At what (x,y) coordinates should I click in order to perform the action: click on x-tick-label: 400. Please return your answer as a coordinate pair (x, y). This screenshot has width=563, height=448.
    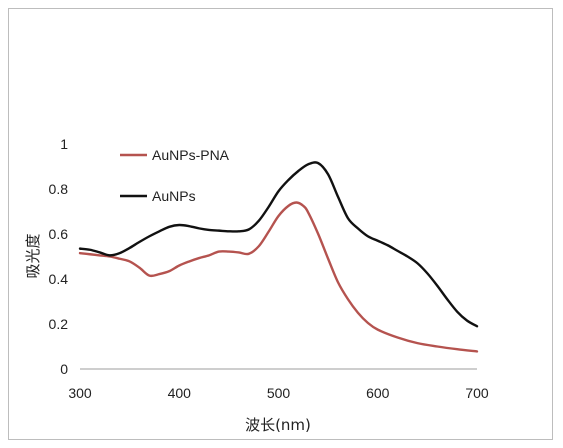
    Looking at the image, I should click on (180, 393).